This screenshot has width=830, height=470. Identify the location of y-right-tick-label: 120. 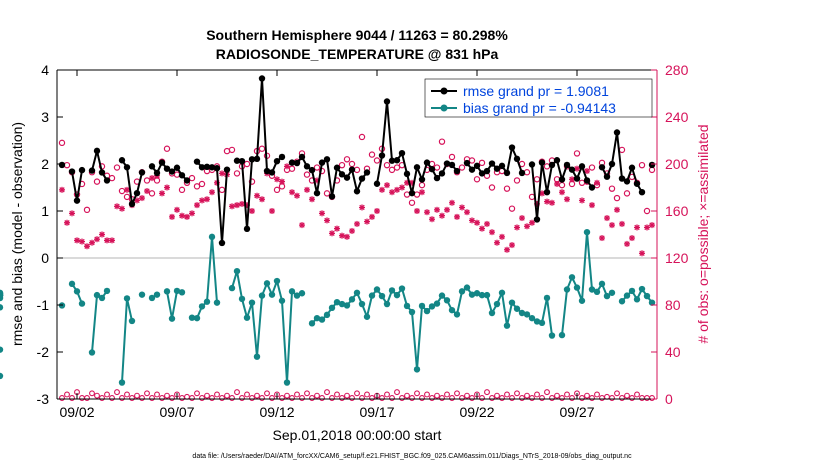
(677, 258).